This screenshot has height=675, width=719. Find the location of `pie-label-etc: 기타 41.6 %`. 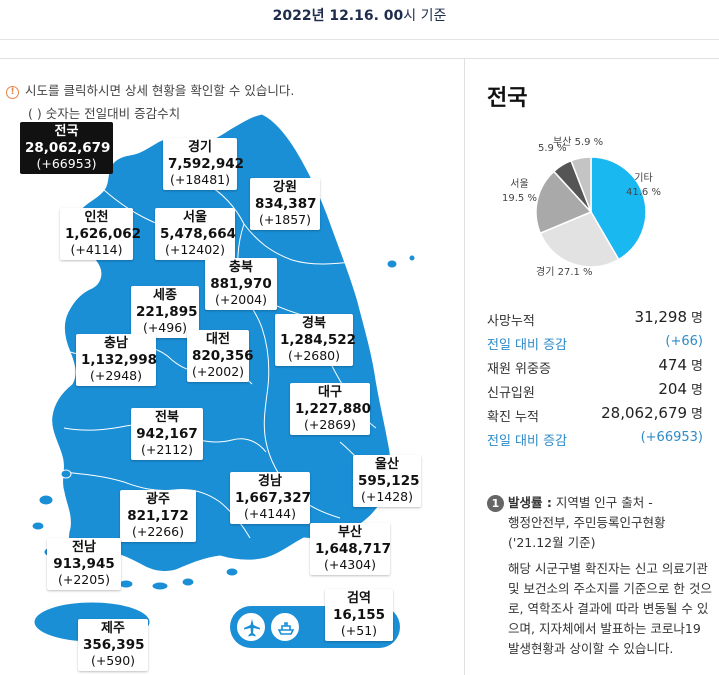

pie-label-etc: 기타 41.6 % is located at coordinates (643, 186).